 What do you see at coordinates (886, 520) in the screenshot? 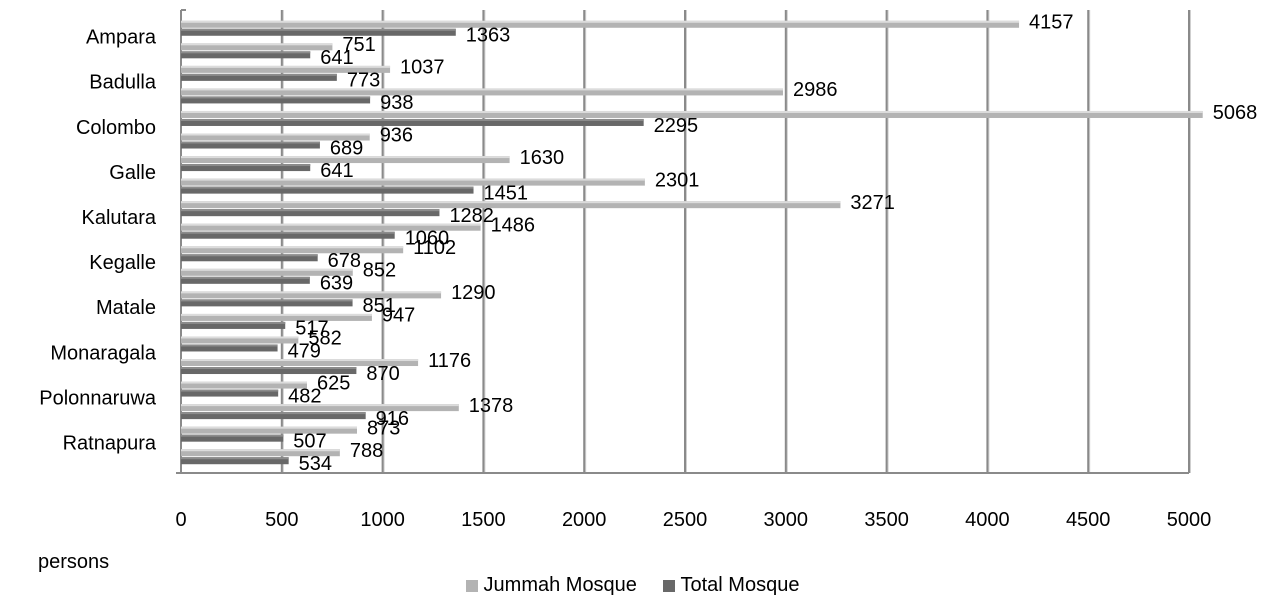
I see `x-tick-label: 3500` at bounding box center [886, 520].